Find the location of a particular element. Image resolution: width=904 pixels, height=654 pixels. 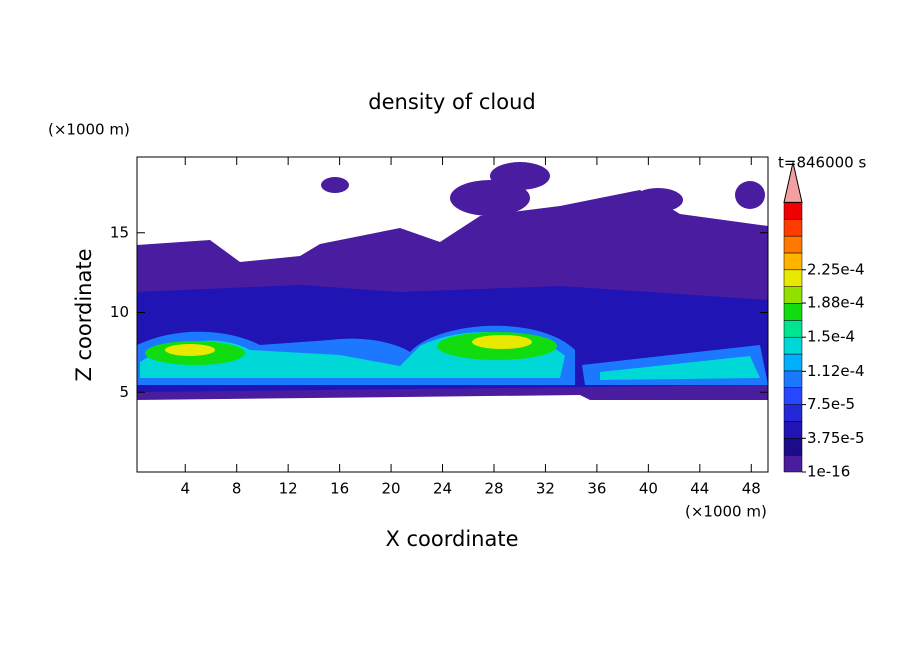

x-tick-label: 36 is located at coordinates (596, 489).